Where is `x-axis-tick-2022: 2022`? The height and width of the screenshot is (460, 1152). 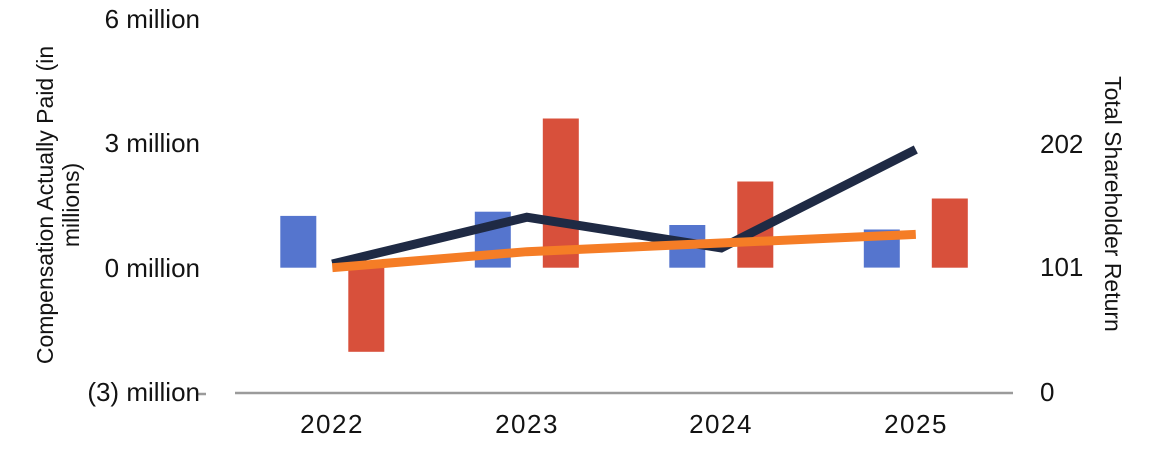 x-axis-tick-2022: 2022 is located at coordinates (332, 424).